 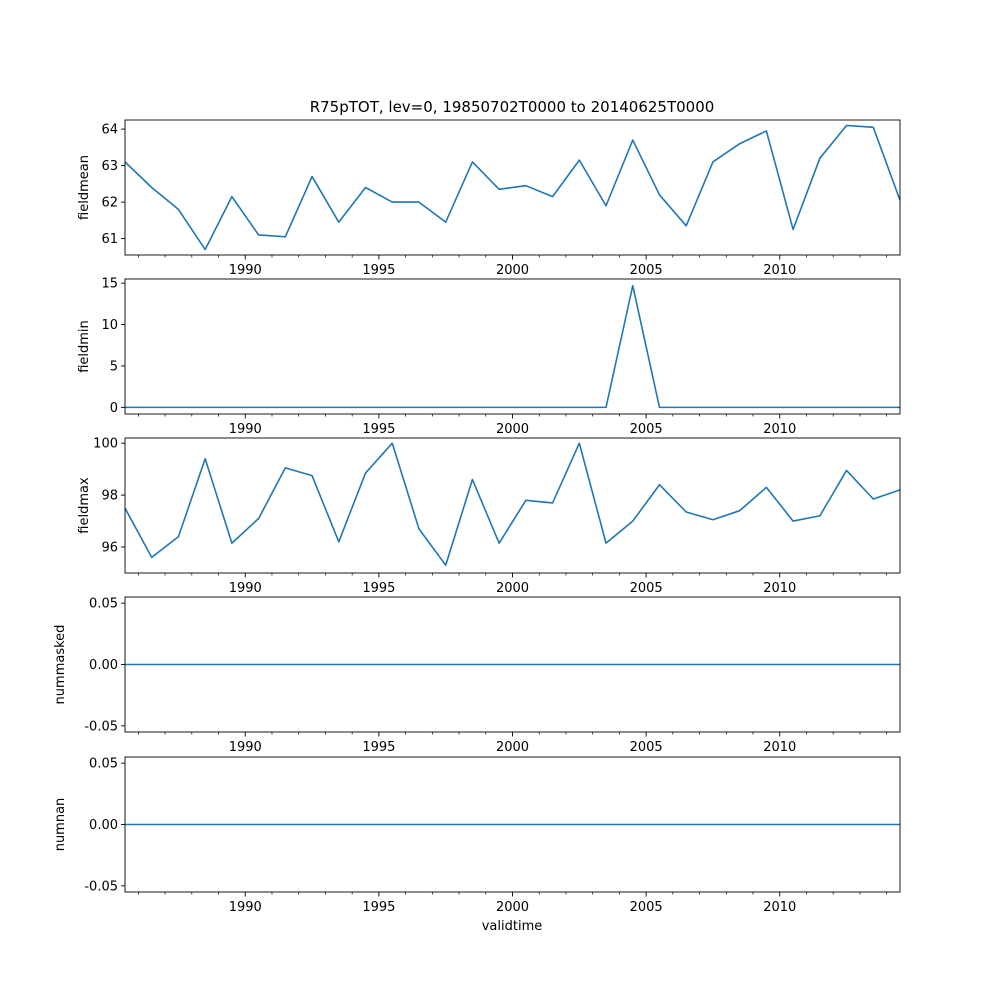 What do you see at coordinates (512, 187) in the screenshot?
I see `fieldmean-series-line` at bounding box center [512, 187].